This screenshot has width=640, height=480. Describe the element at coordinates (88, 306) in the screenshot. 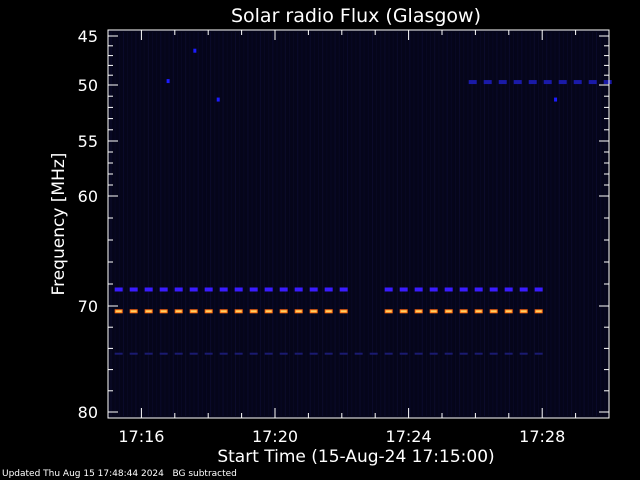

I see `y-tick-label: 70` at that location.